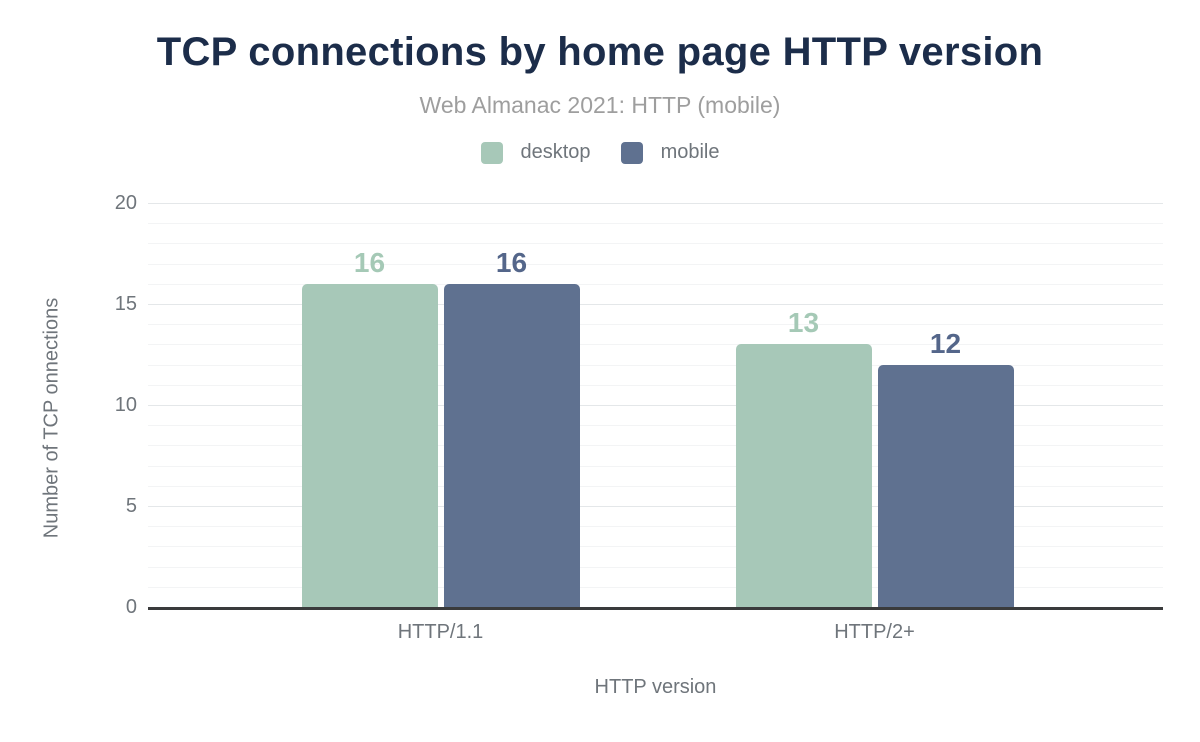 This screenshot has height=742, width=1200. Describe the element at coordinates (125, 304) in the screenshot. I see `y-tick-label-15: 15` at that location.